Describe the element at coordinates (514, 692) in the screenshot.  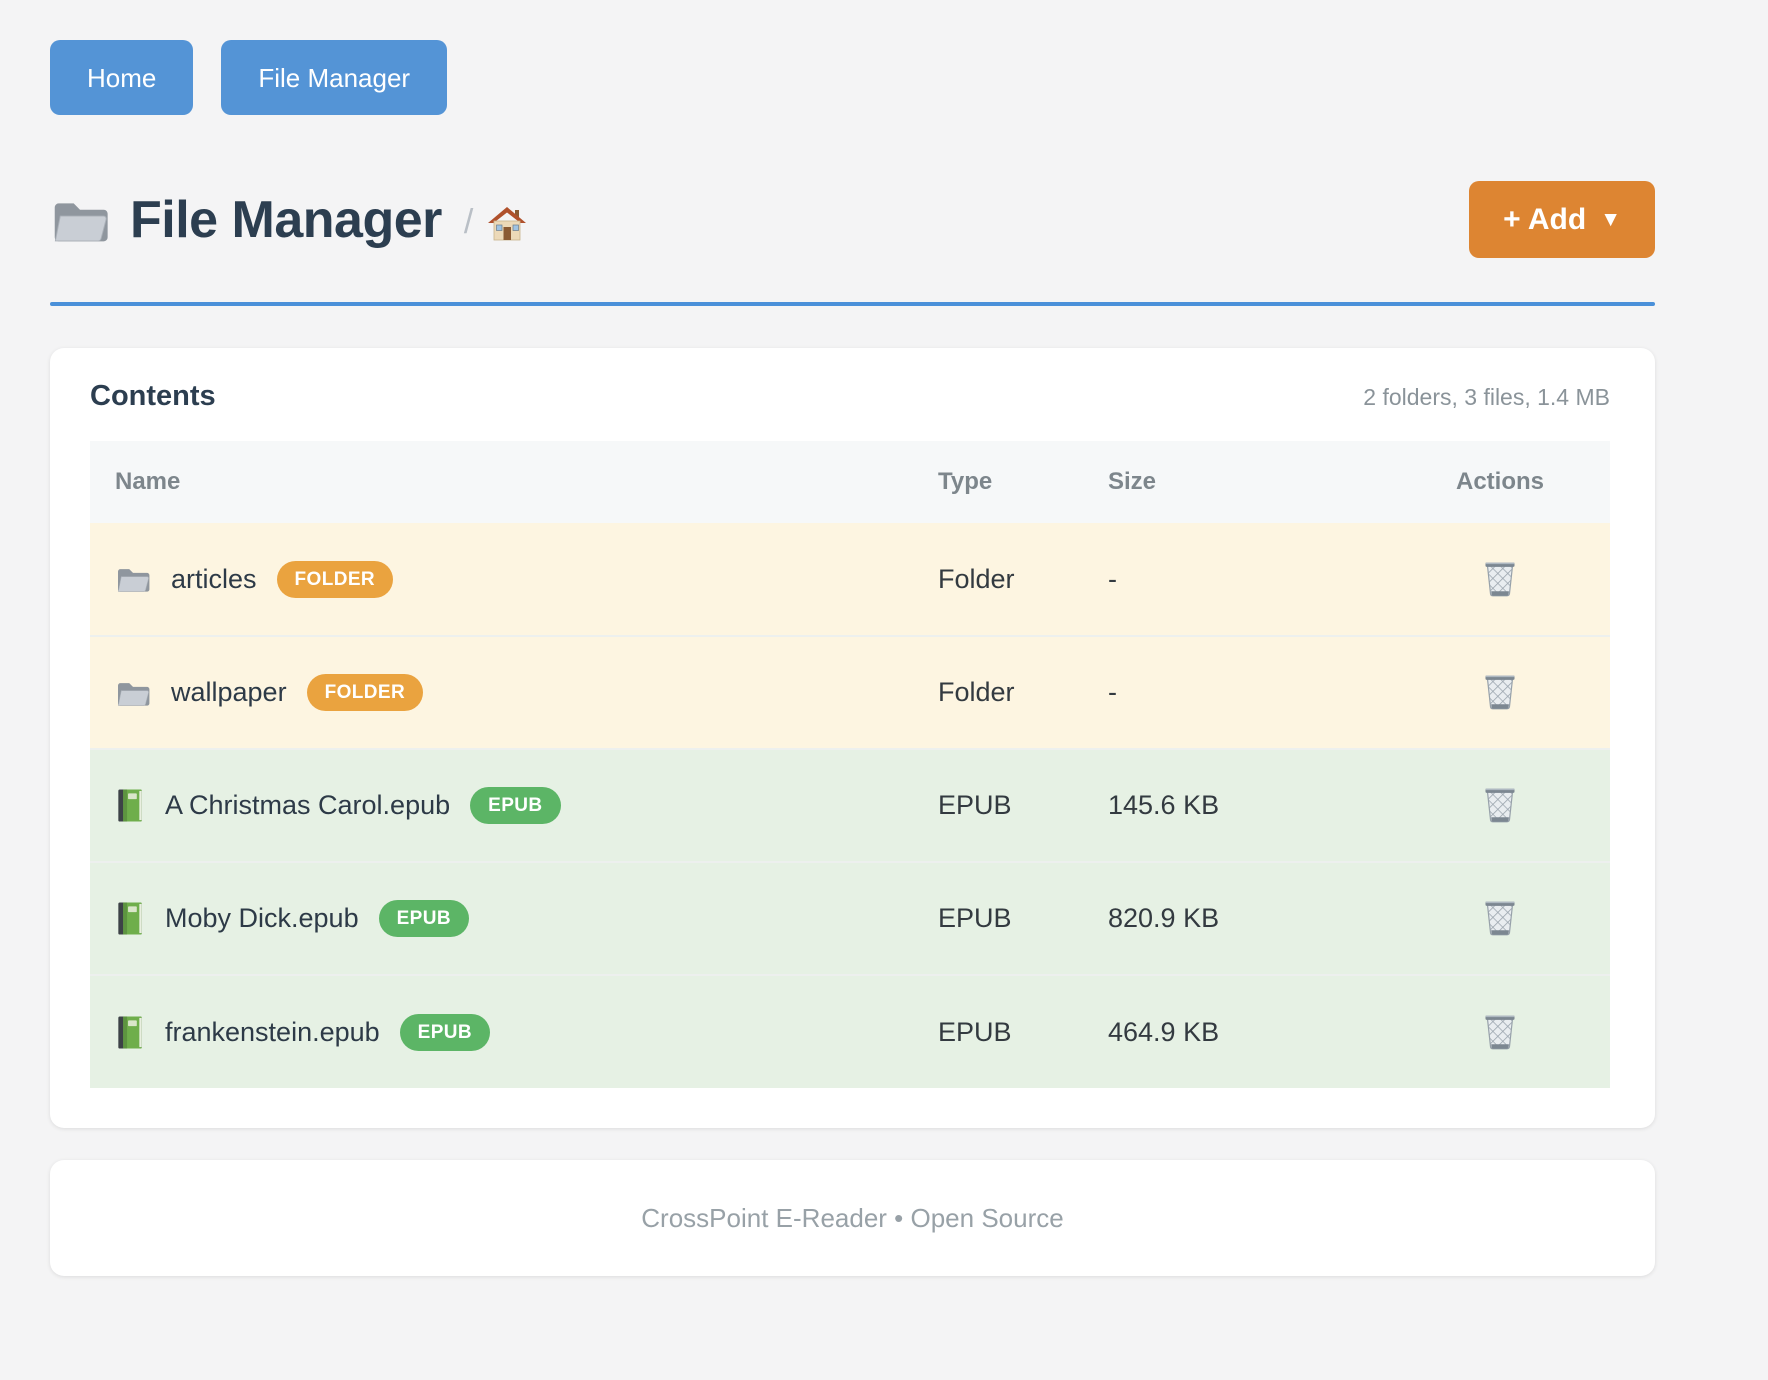
I see `name-cell: wallpaper FOLDER` at that location.